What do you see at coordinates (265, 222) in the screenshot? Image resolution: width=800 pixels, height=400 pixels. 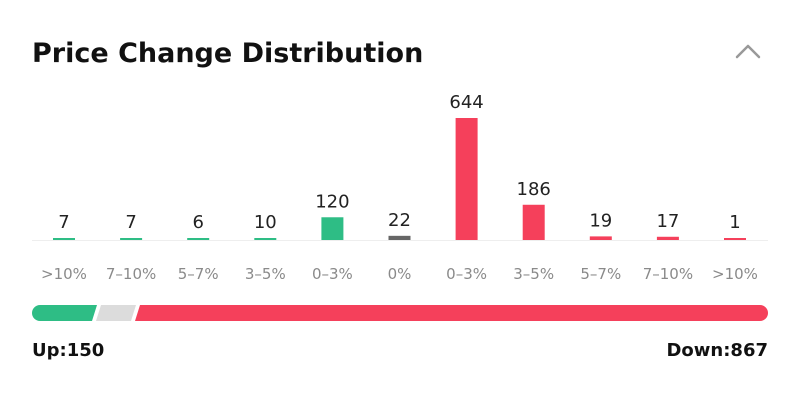 I see `value-label: 10` at bounding box center [265, 222].